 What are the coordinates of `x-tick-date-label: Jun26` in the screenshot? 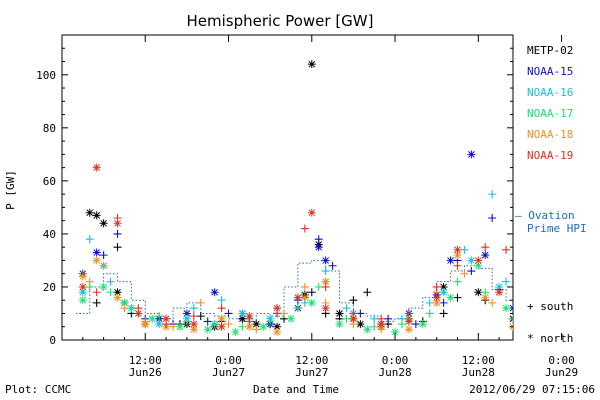 It's located at (145, 372).